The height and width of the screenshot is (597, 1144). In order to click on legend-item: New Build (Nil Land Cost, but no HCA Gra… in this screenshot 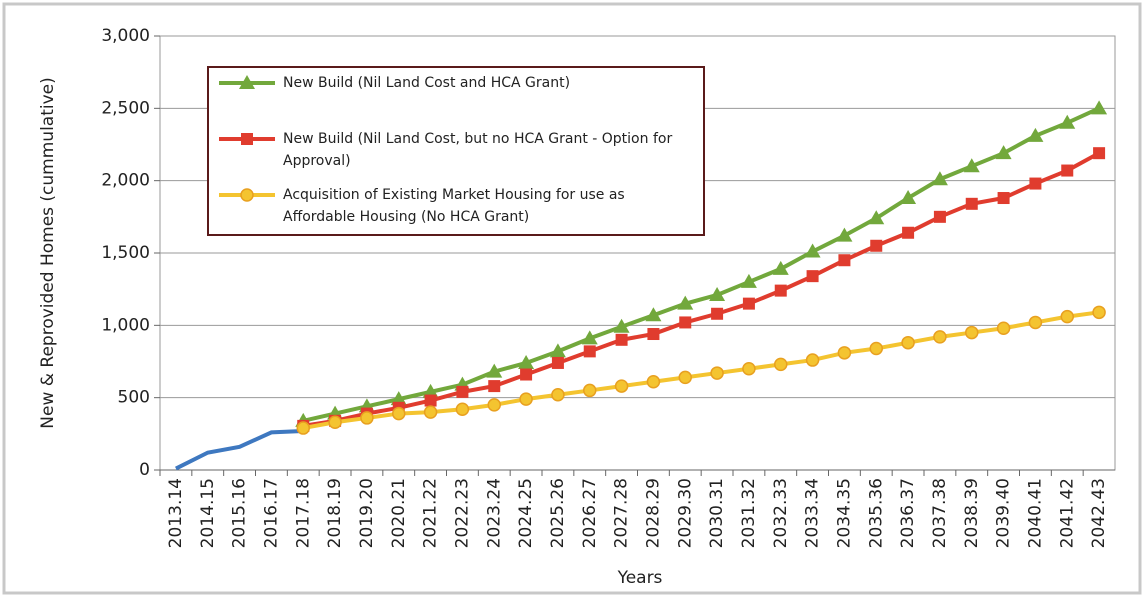, I will do `click(455, 150)`.